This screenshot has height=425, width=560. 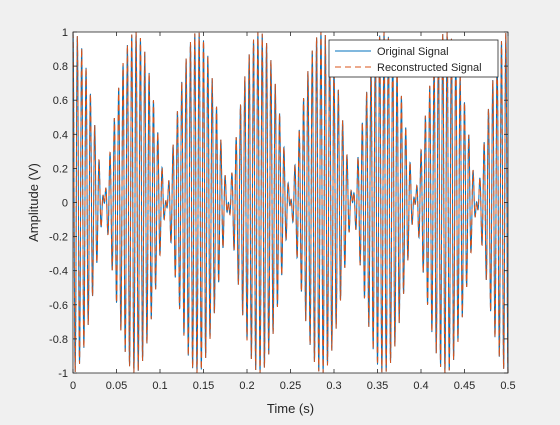 I want to click on x-tick-label: 0, so click(x=73, y=386).